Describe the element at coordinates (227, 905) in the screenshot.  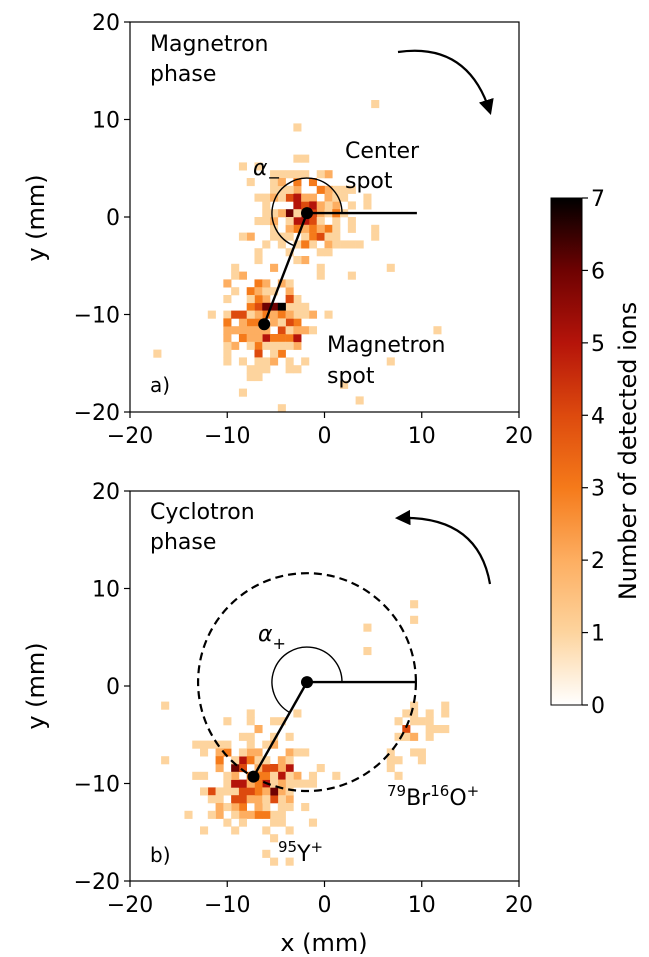
I see `x-tick-label: −10` at that location.